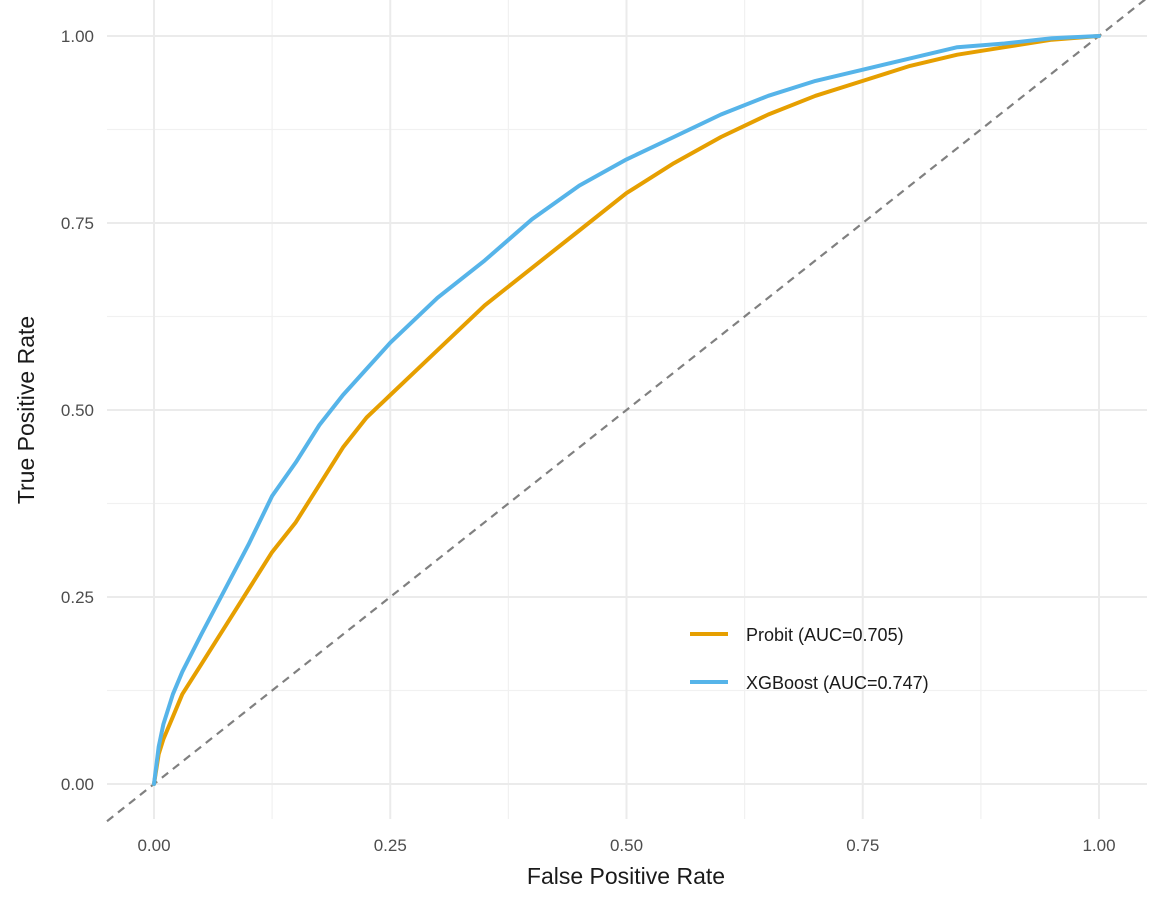 This screenshot has width=1161, height=905. I want to click on x-tick-label: 0.50, so click(626, 845).